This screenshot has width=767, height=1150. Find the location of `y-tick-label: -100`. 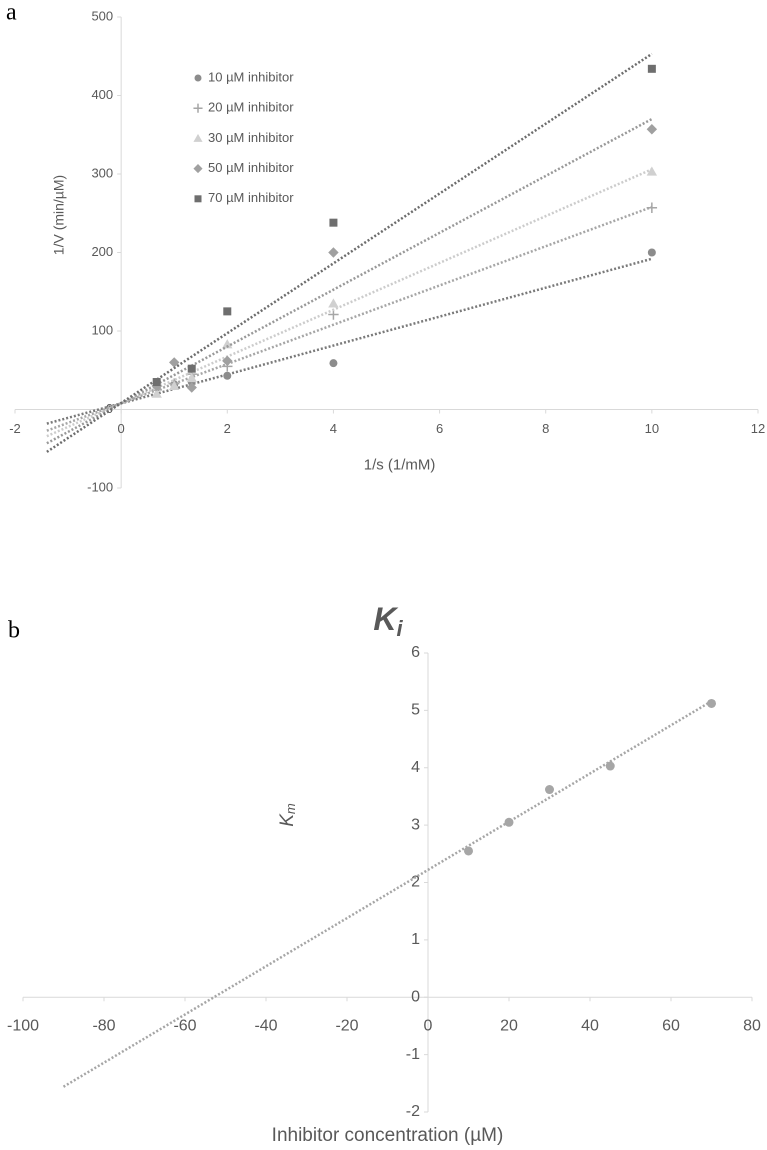

y-tick-label: -100 is located at coordinates (100, 486).